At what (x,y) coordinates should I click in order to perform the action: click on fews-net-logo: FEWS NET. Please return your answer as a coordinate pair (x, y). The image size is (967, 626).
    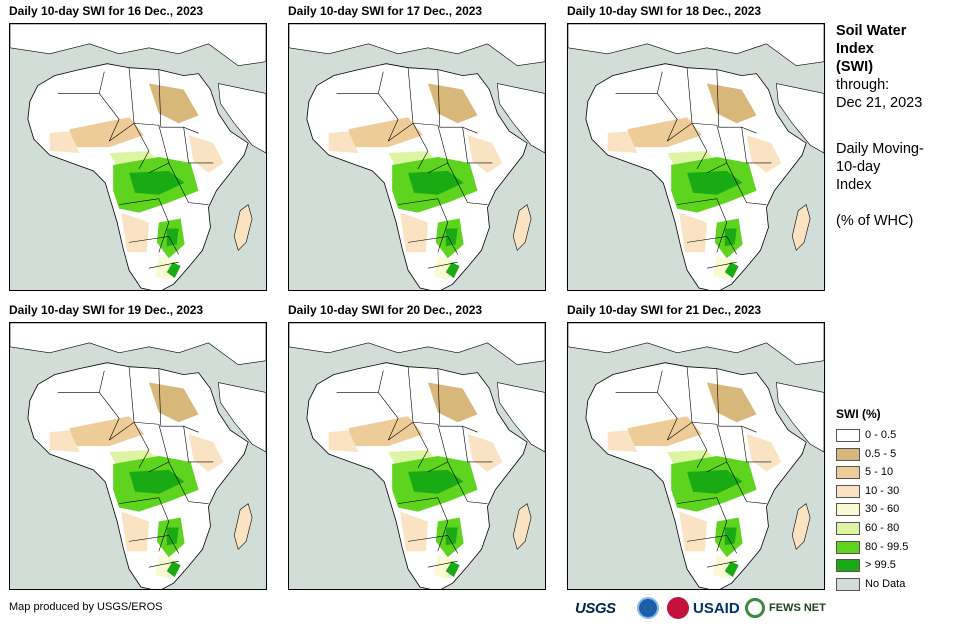
    Looking at the image, I should click on (797, 608).